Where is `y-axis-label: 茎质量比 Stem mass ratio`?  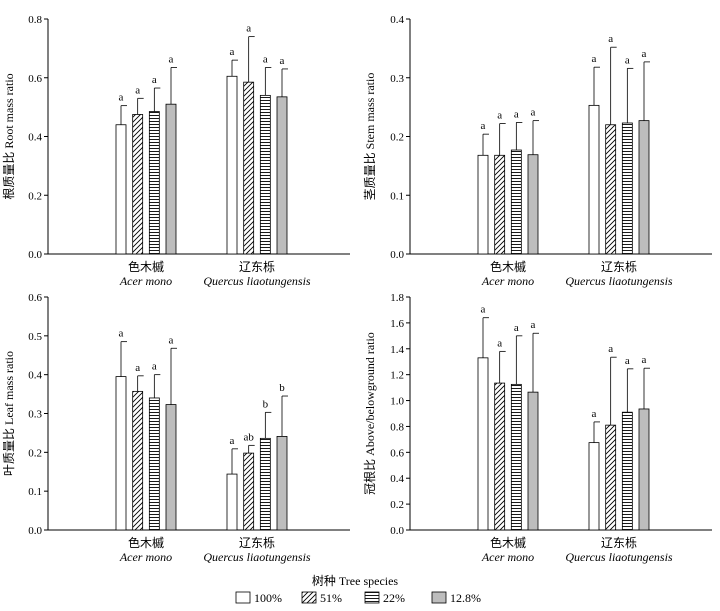
y-axis-label: 茎质量比 Stem mass ratio is located at coordinates (370, 137).